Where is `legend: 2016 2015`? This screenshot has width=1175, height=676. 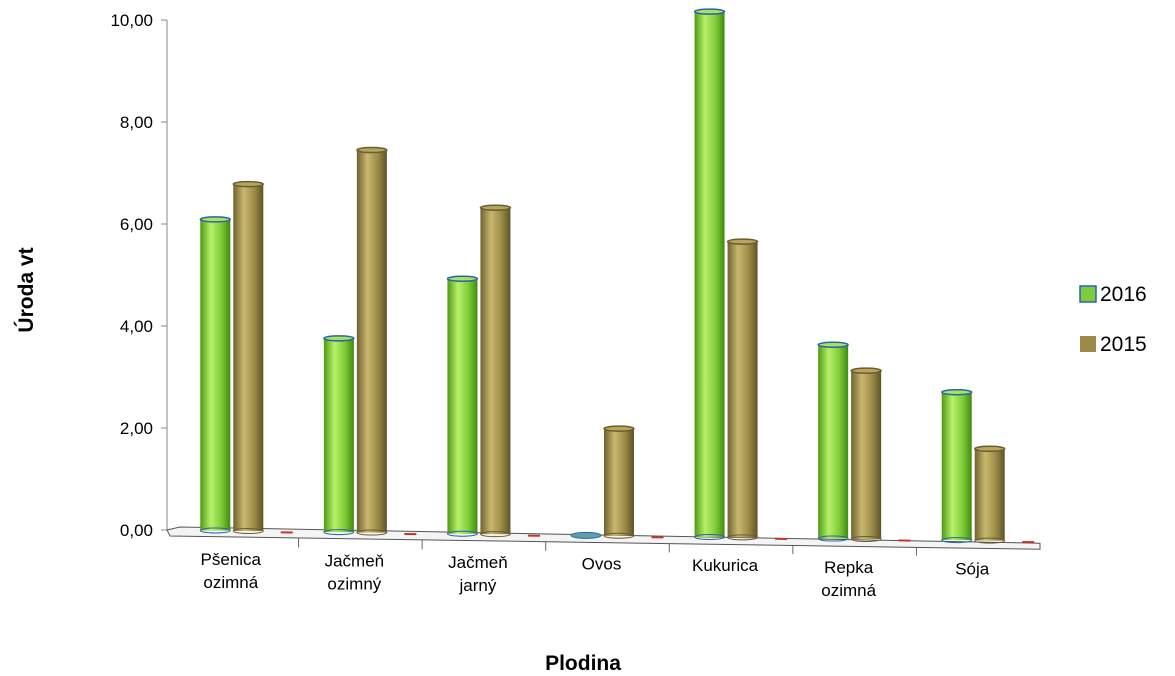 legend: 2016 2015 is located at coordinates (1113, 319).